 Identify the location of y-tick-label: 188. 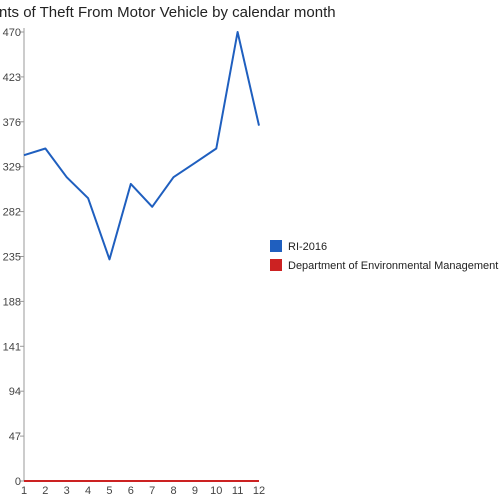
(12, 302).